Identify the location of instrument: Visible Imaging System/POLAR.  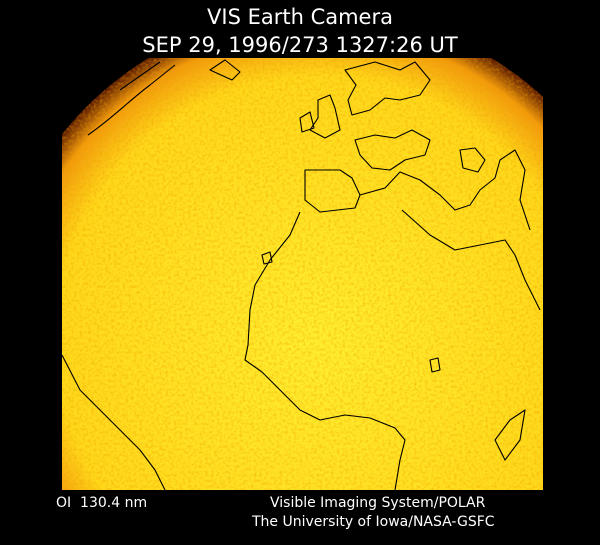
(378, 503).